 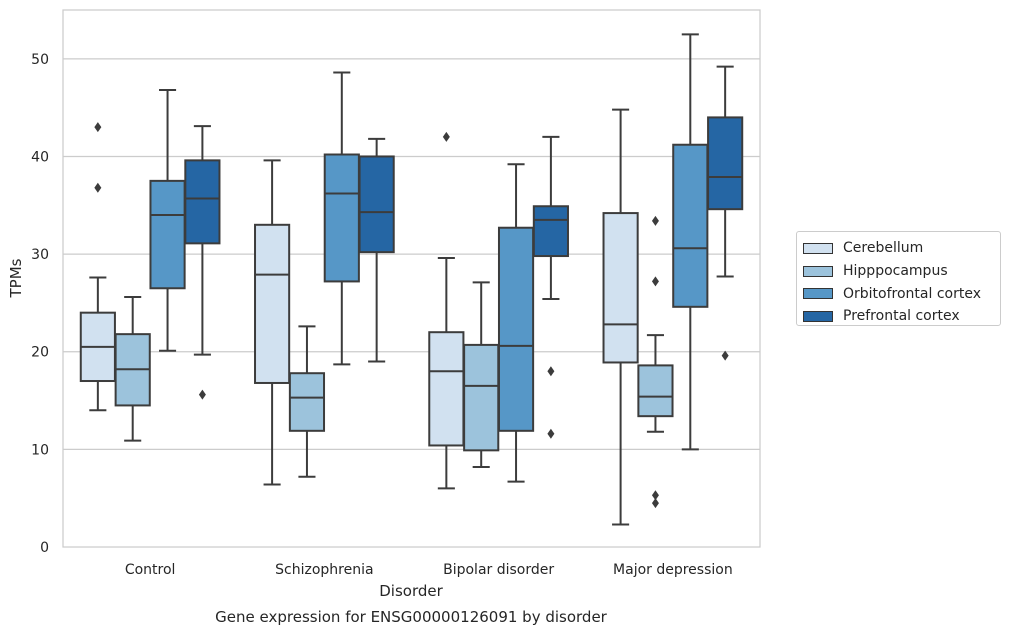 What do you see at coordinates (40, 450) in the screenshot?
I see `y-tick-label: 10` at bounding box center [40, 450].